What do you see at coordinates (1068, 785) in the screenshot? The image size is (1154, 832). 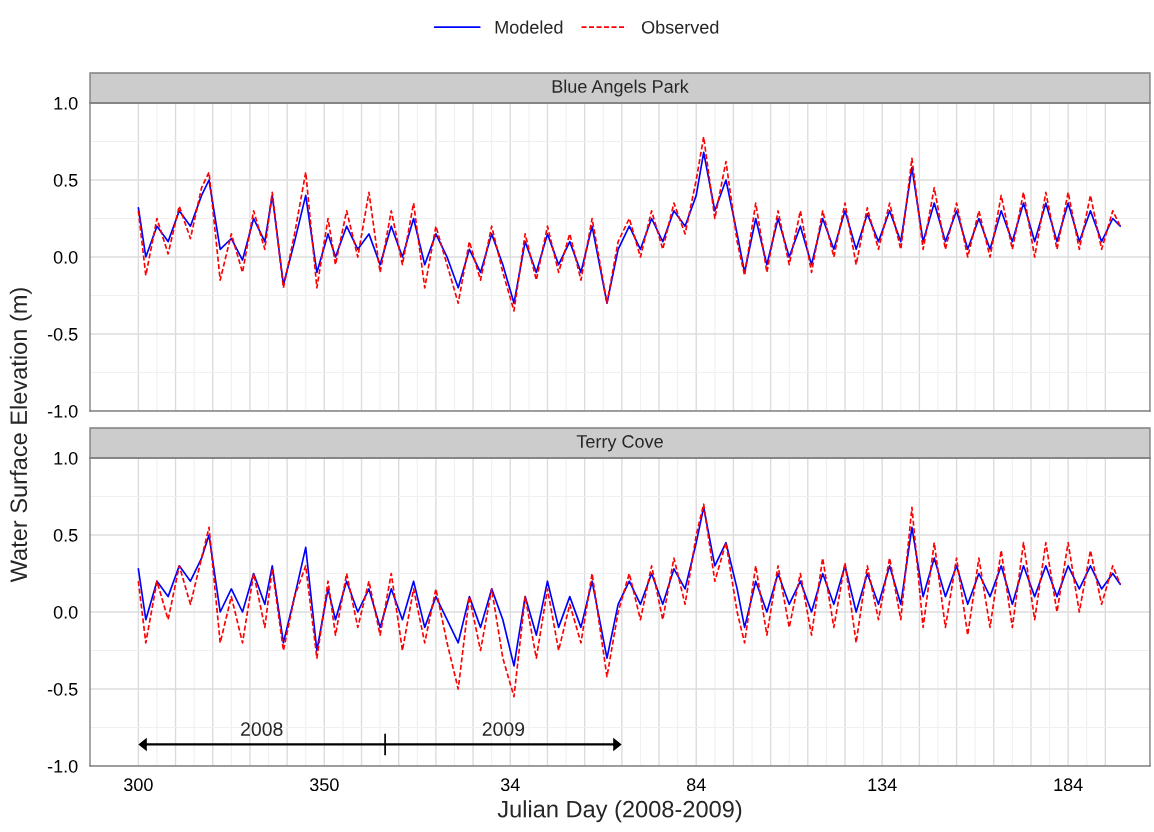 I see `x-tick-label: 184` at bounding box center [1068, 785].